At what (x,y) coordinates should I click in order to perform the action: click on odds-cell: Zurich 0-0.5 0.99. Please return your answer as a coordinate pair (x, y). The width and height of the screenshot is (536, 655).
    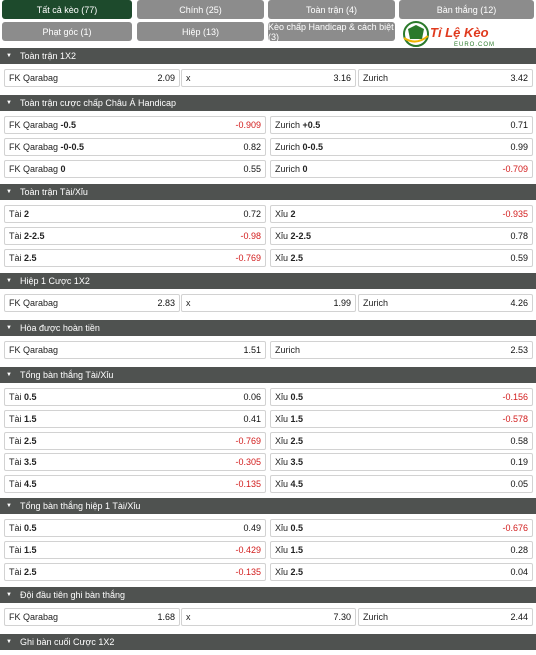
    Looking at the image, I should click on (401, 146).